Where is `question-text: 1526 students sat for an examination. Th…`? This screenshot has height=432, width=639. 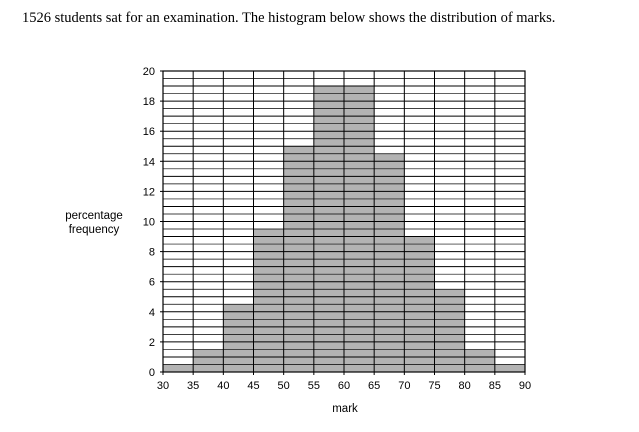
question-text: 1526 students sat for an examination. Th… is located at coordinates (289, 18).